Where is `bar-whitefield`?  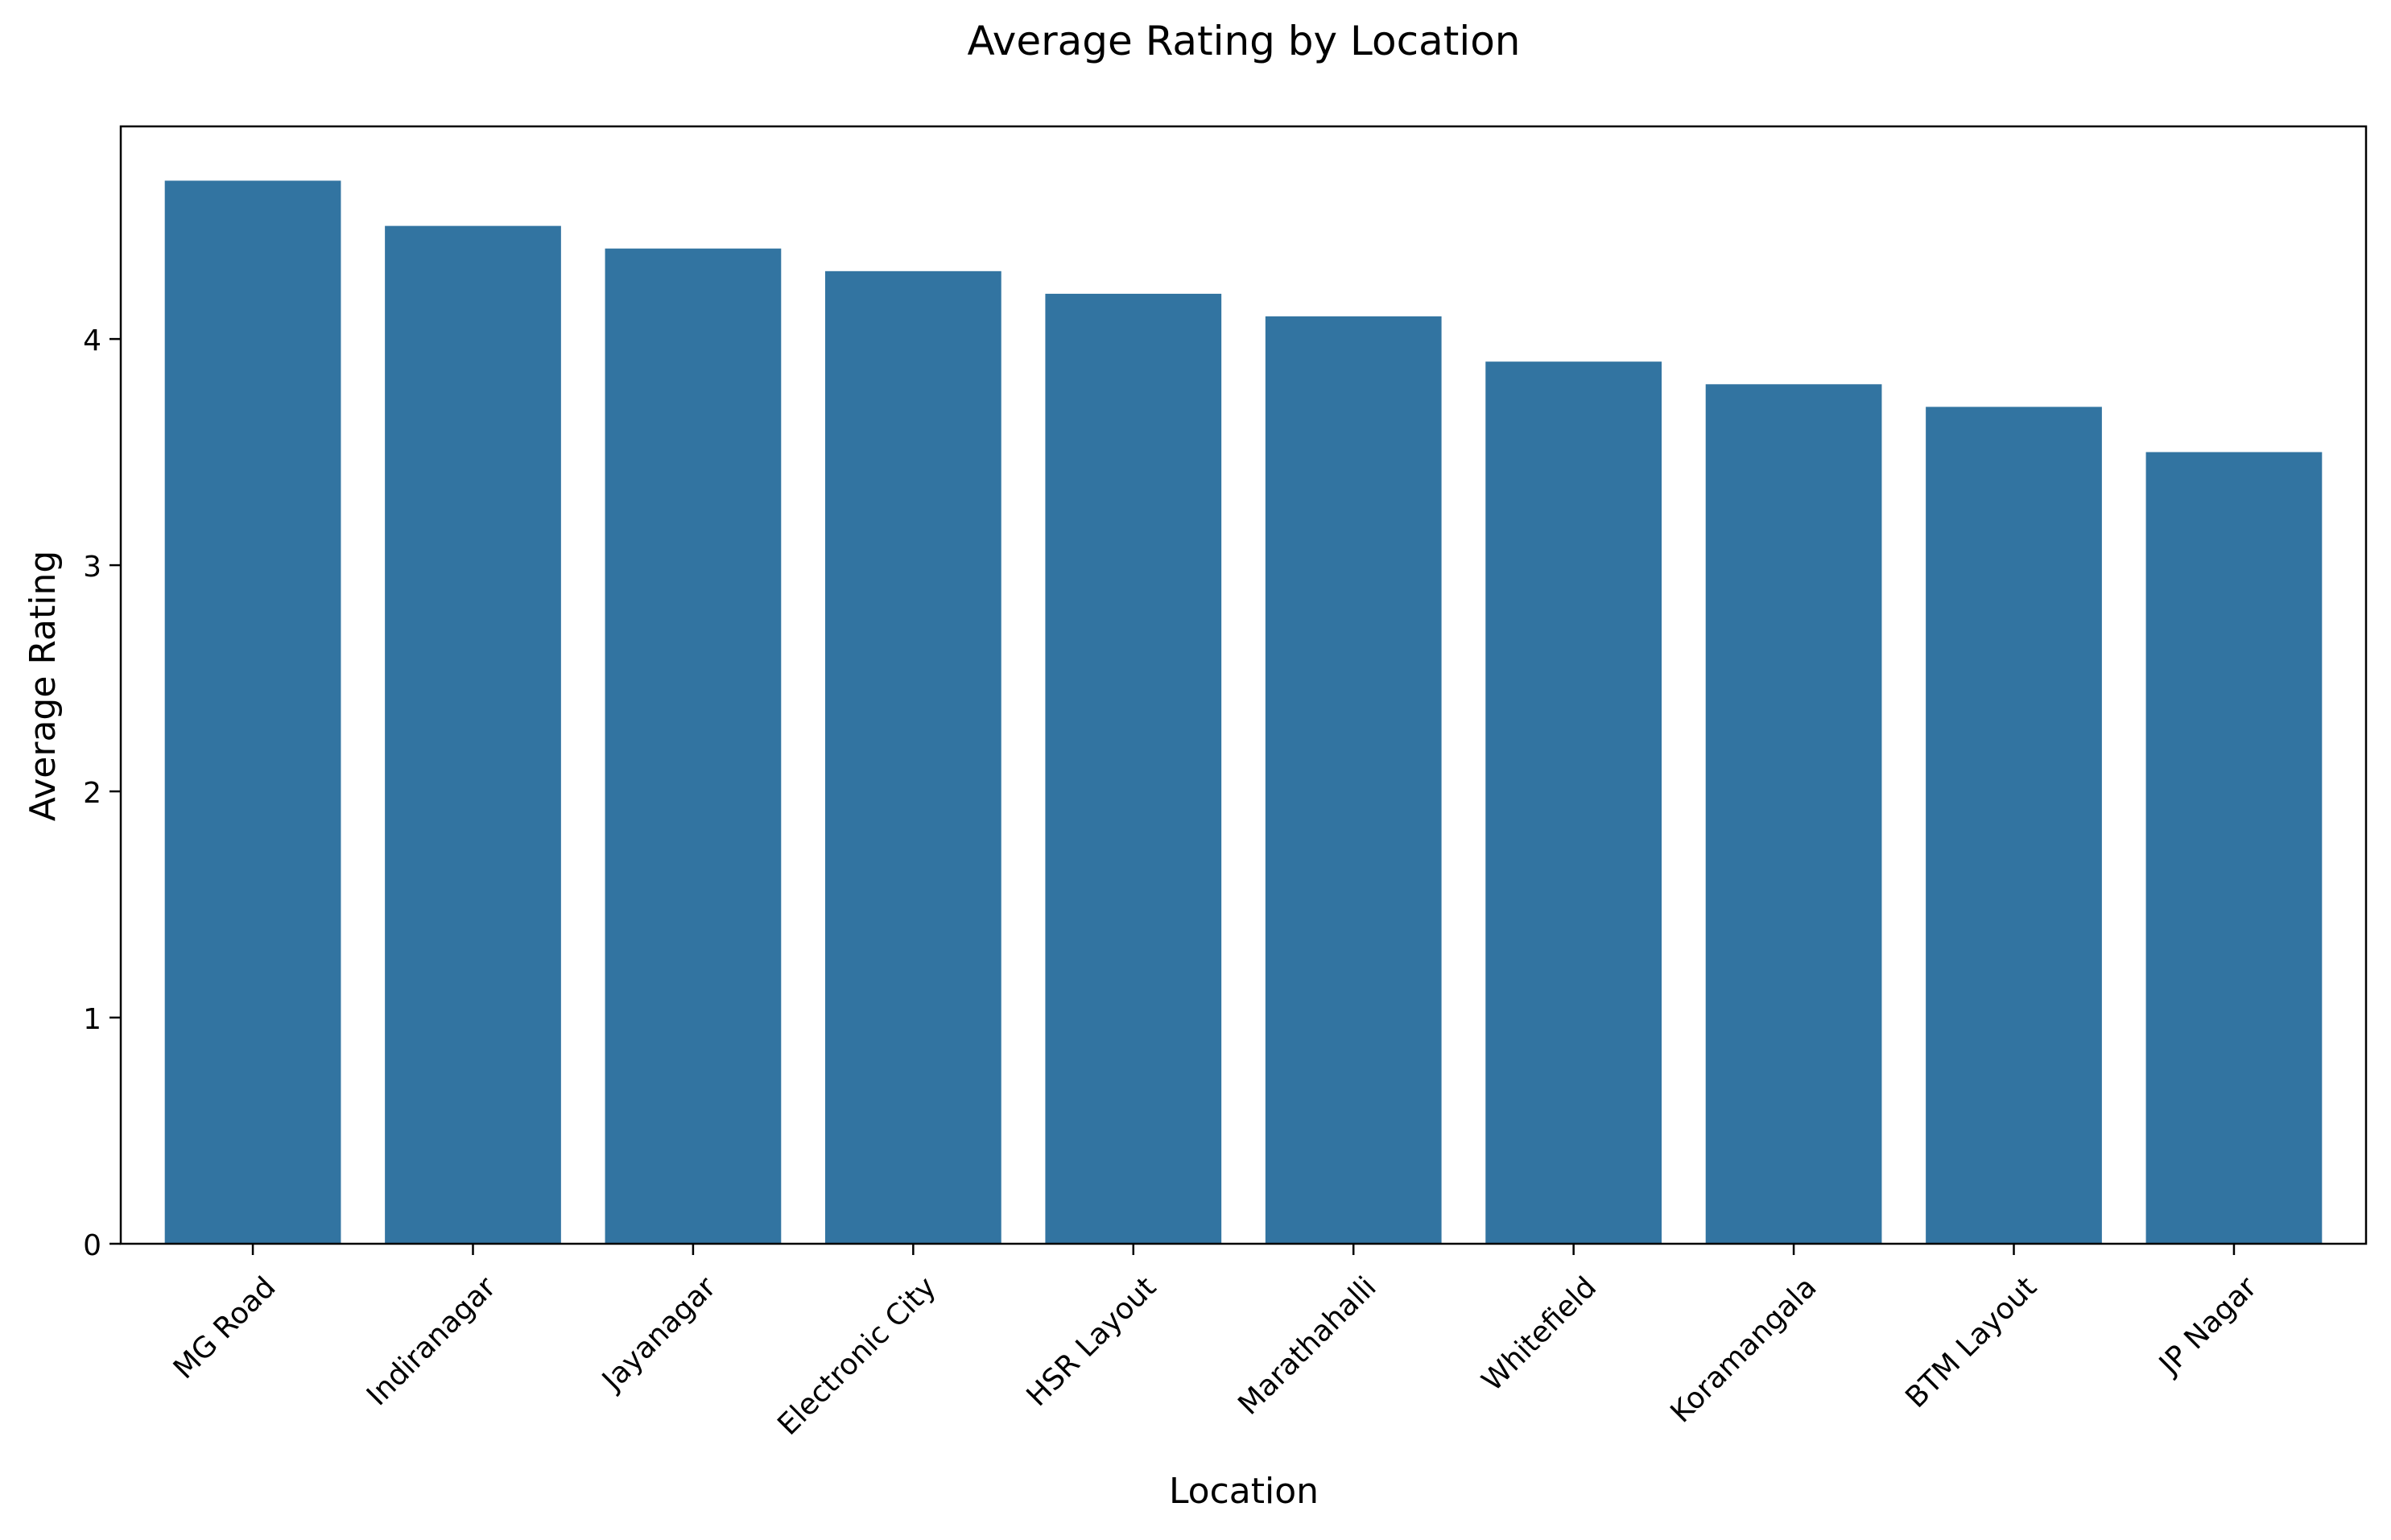
bar-whitefield is located at coordinates (1573, 802).